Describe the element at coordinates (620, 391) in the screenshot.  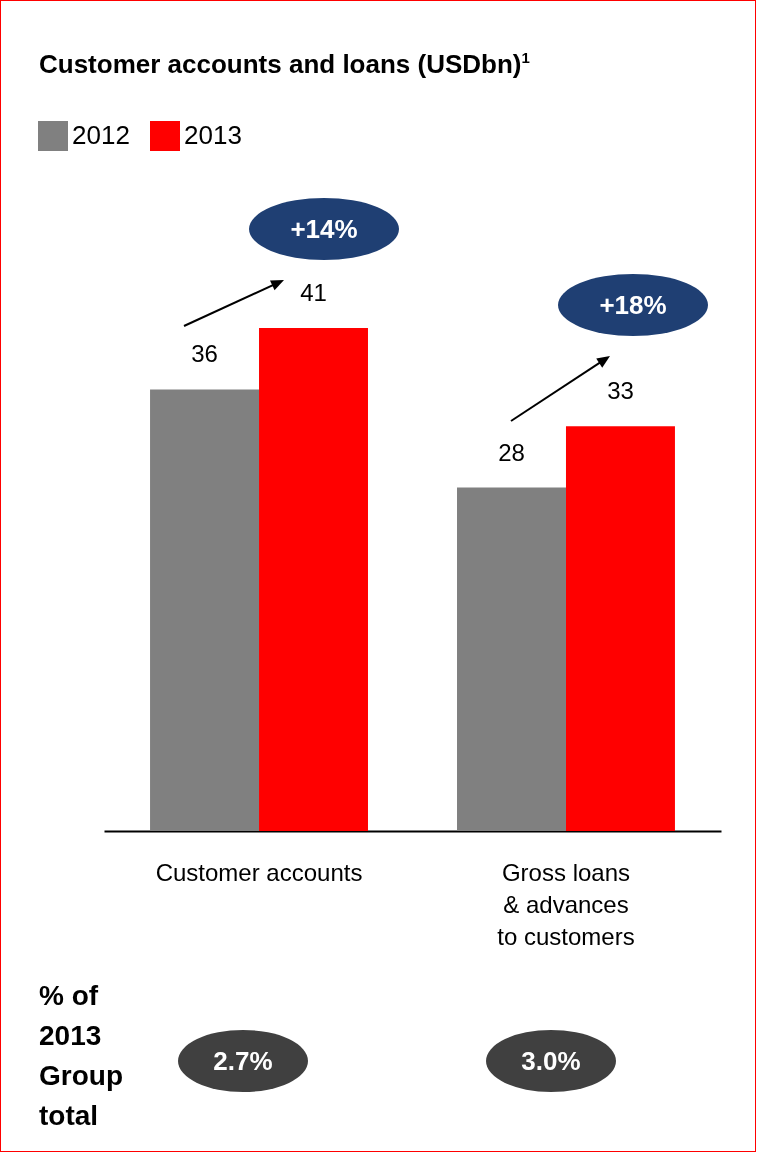
I see `data-label: 33` at that location.